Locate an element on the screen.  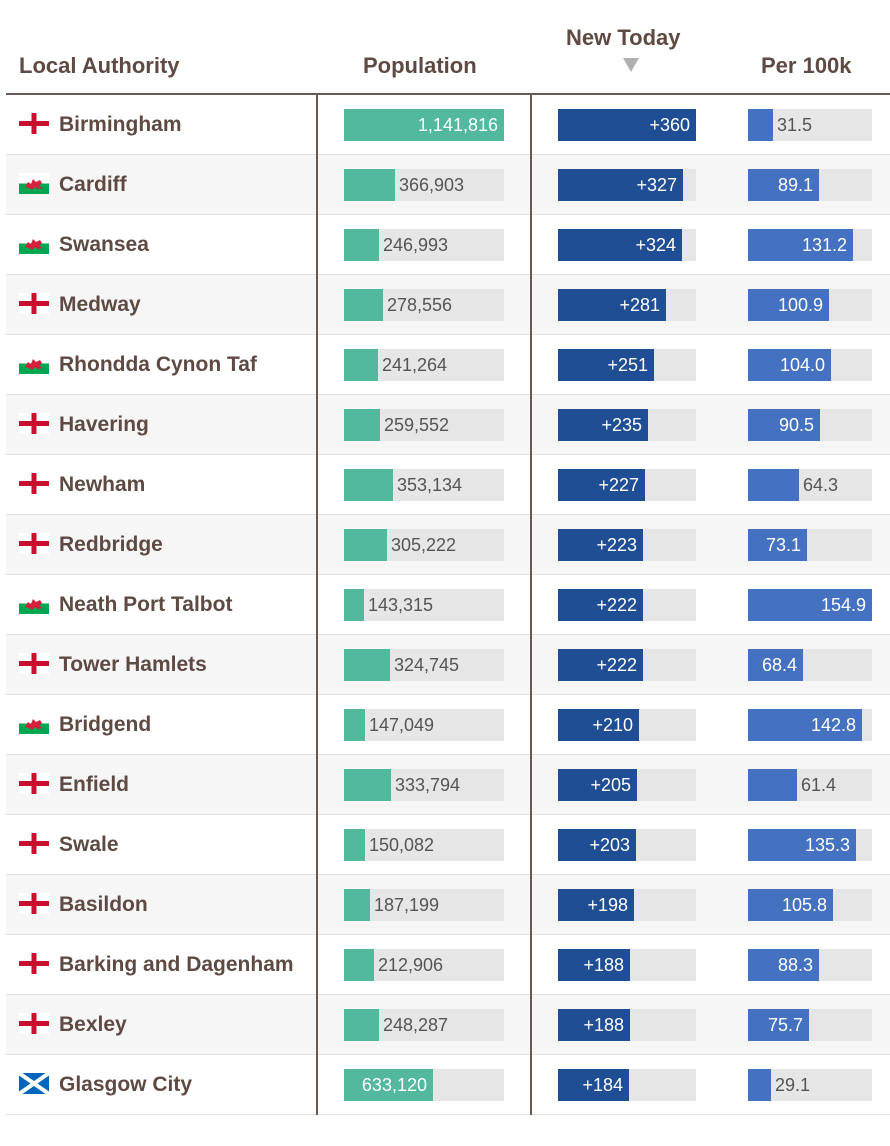
authority-name: Swansea is located at coordinates (164, 244).